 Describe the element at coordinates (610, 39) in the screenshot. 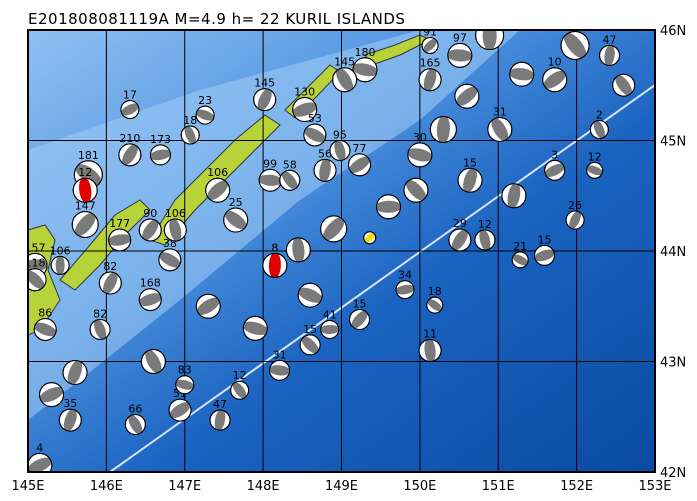

I see `event-label: 47` at that location.